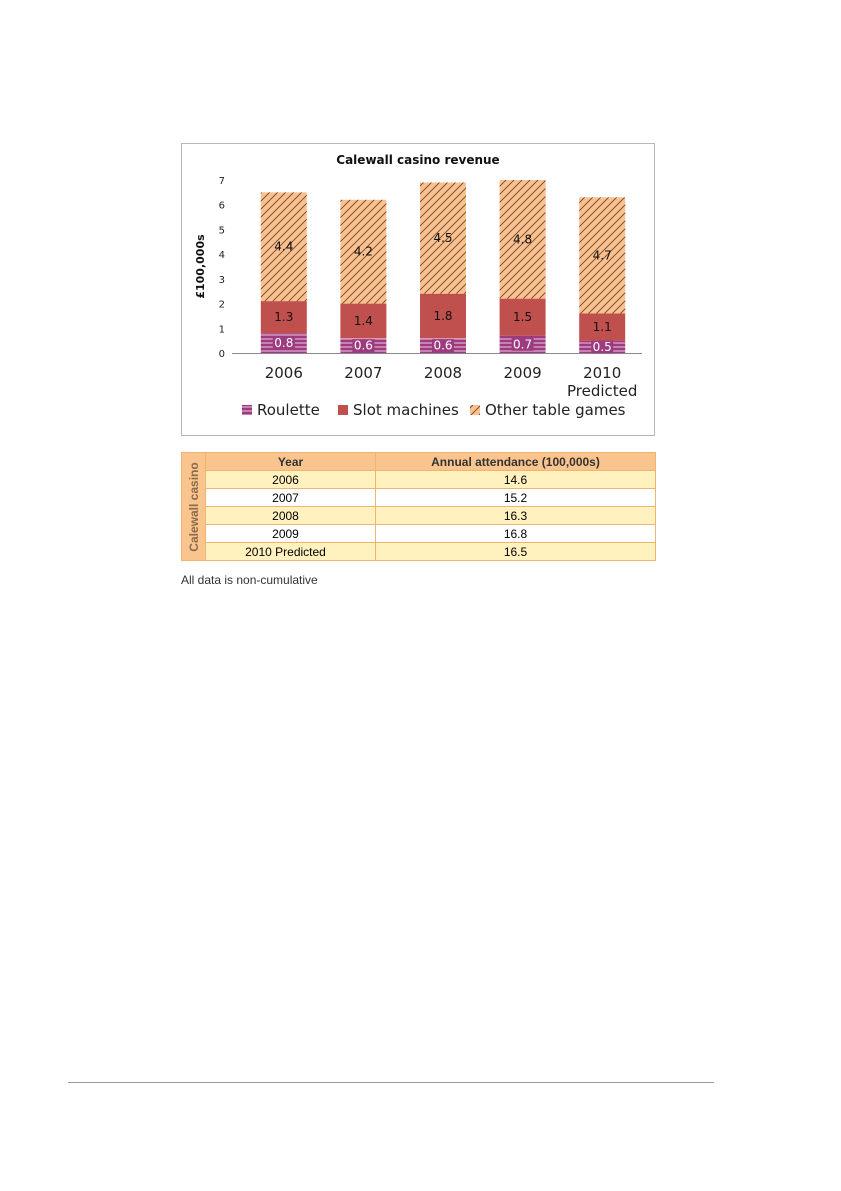 This screenshot has height=1191, width=841. Describe the element at coordinates (475, 410) in the screenshot. I see `legend-swatch-other-table-games` at that location.